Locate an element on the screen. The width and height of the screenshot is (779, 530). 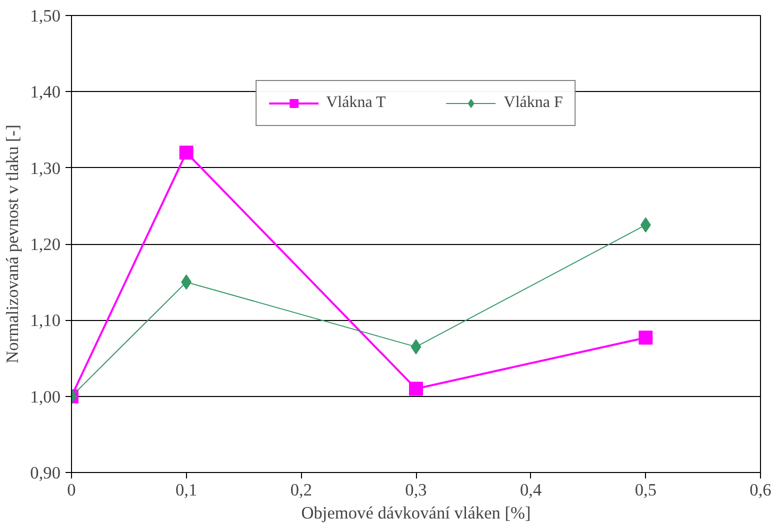
y-tick-label: 1,10 is located at coordinates (45, 320).